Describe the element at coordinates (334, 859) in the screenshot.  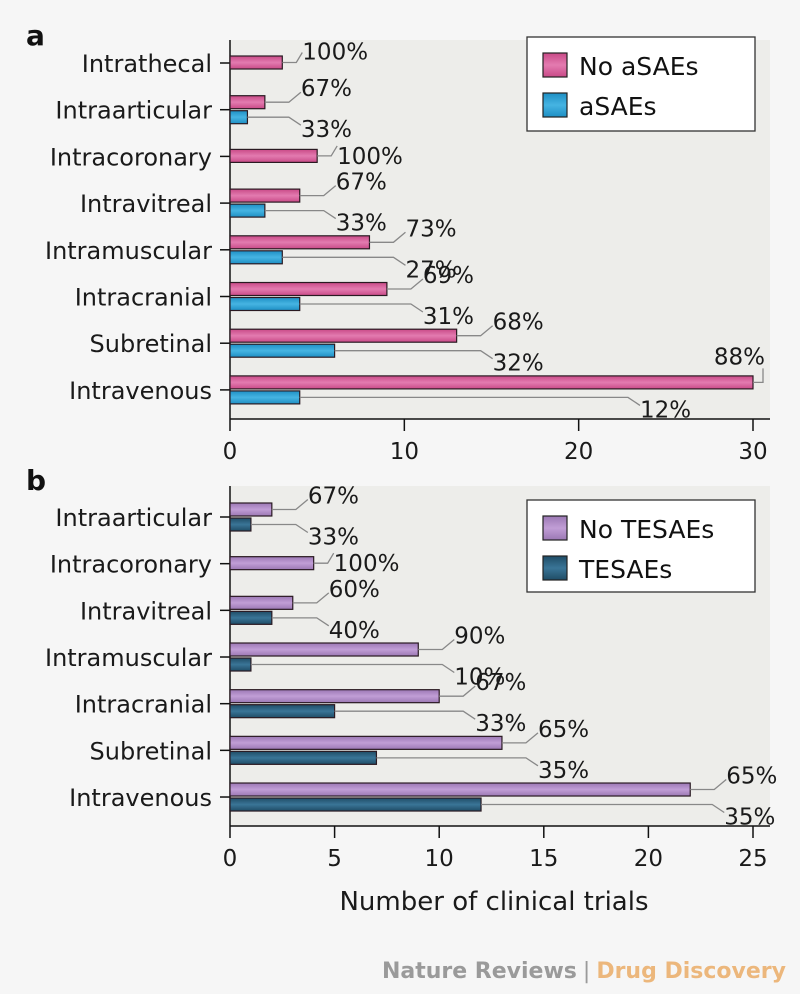
I see `x-tick-label: 5` at that location.